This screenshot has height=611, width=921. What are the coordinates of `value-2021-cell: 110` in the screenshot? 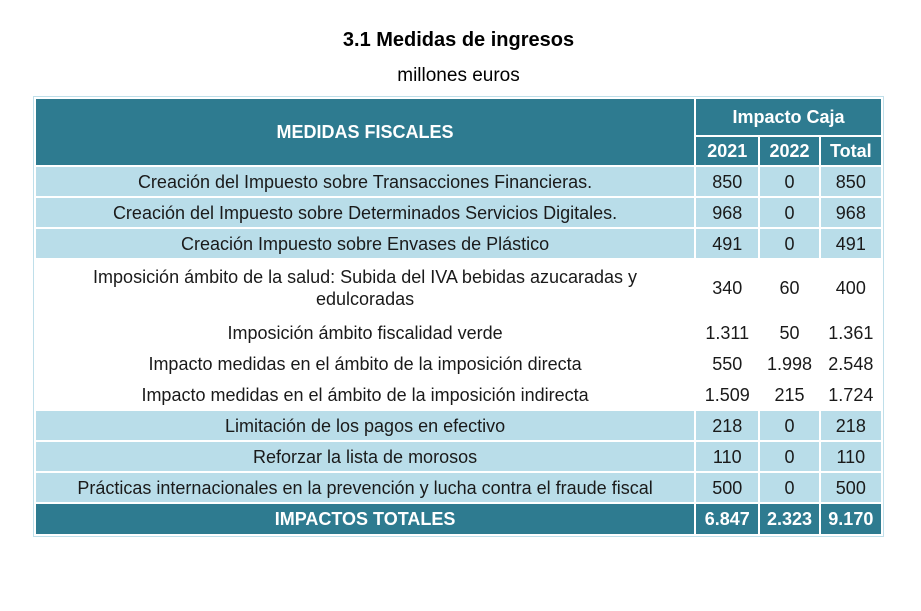 It's located at (727, 456).